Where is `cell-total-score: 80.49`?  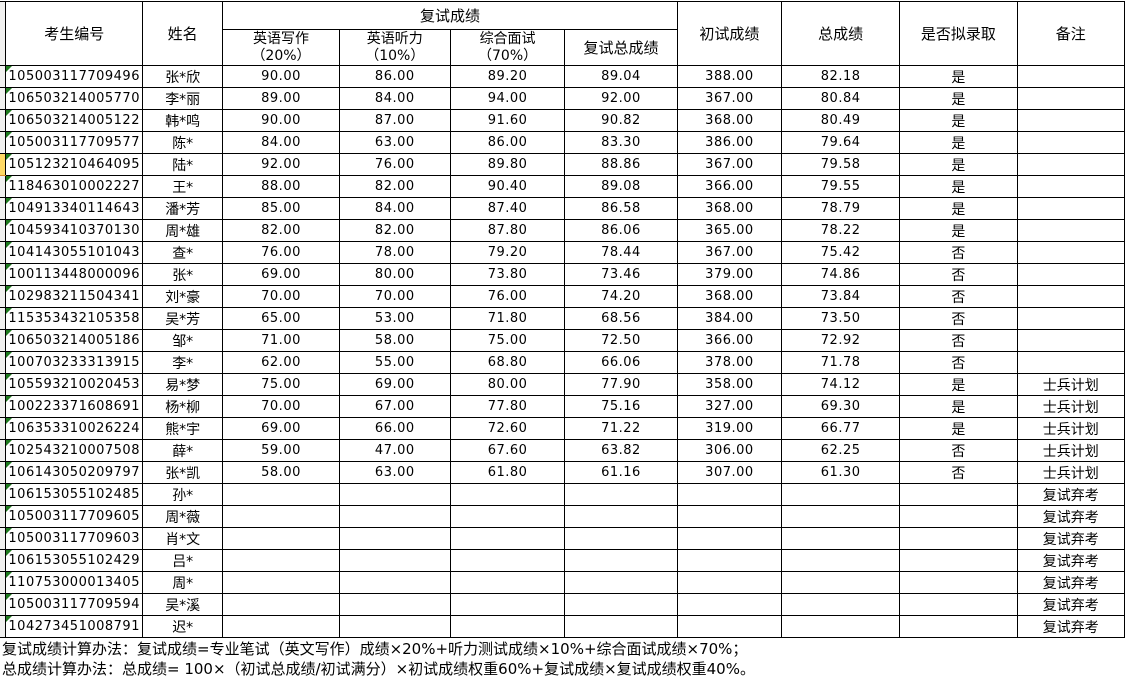
cell-total-score: 80.49 is located at coordinates (841, 120).